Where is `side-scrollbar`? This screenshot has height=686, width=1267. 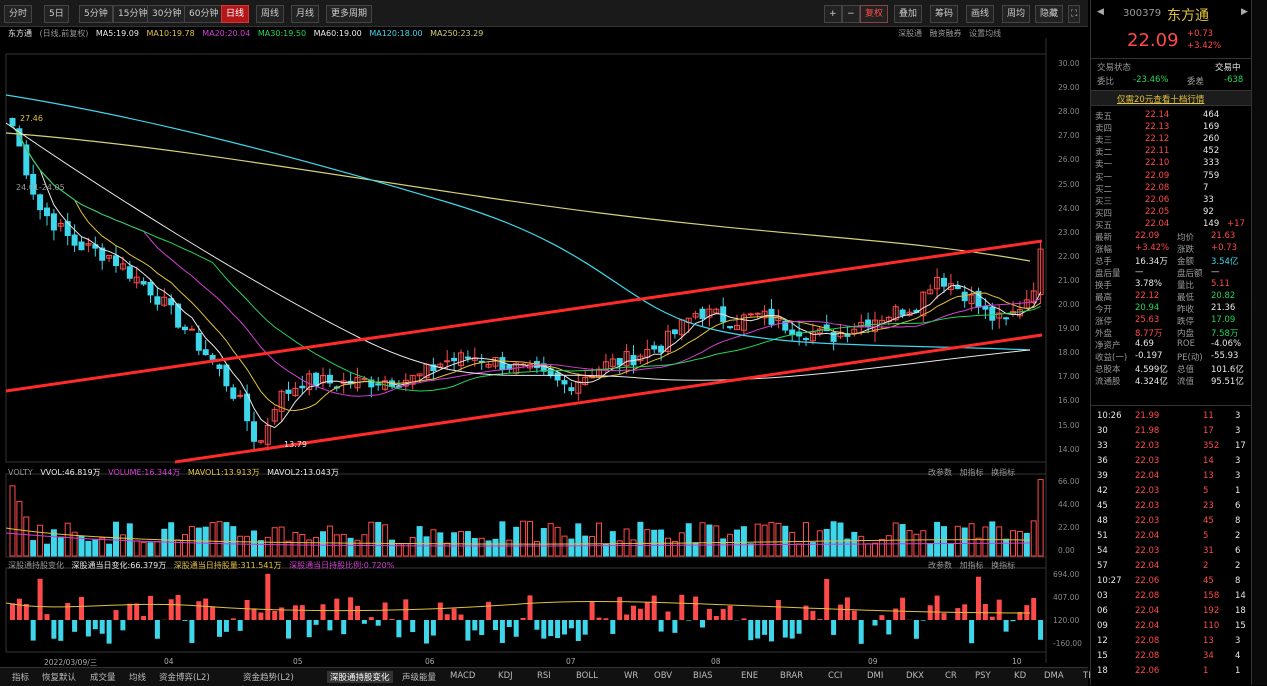
side-scrollbar is located at coordinates (1259, 342).